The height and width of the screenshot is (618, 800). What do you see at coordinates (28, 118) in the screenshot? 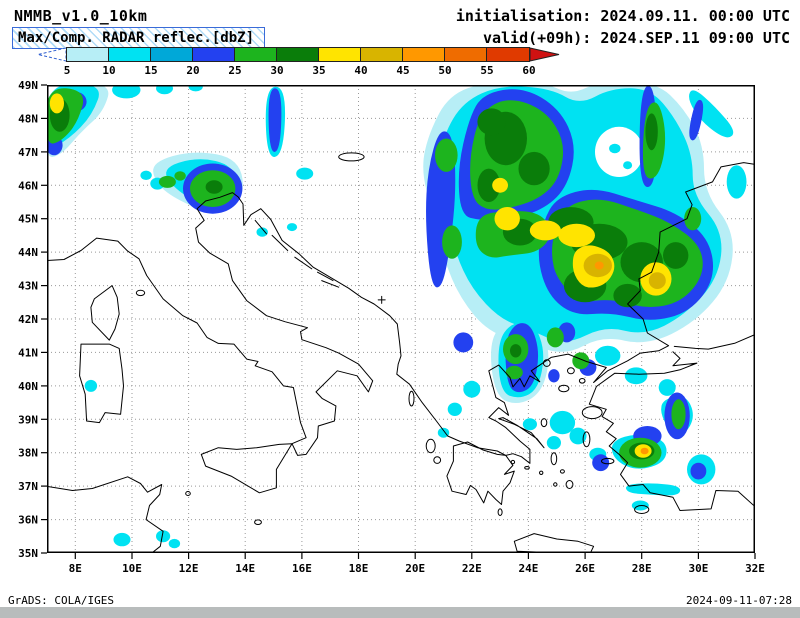
I see `lat-axis-label: 48N` at bounding box center [28, 118].